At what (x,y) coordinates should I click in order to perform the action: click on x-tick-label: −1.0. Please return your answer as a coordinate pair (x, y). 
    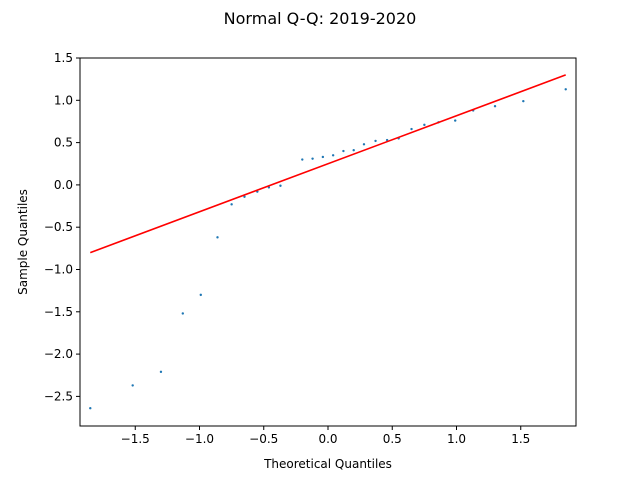
    Looking at the image, I should click on (199, 439).